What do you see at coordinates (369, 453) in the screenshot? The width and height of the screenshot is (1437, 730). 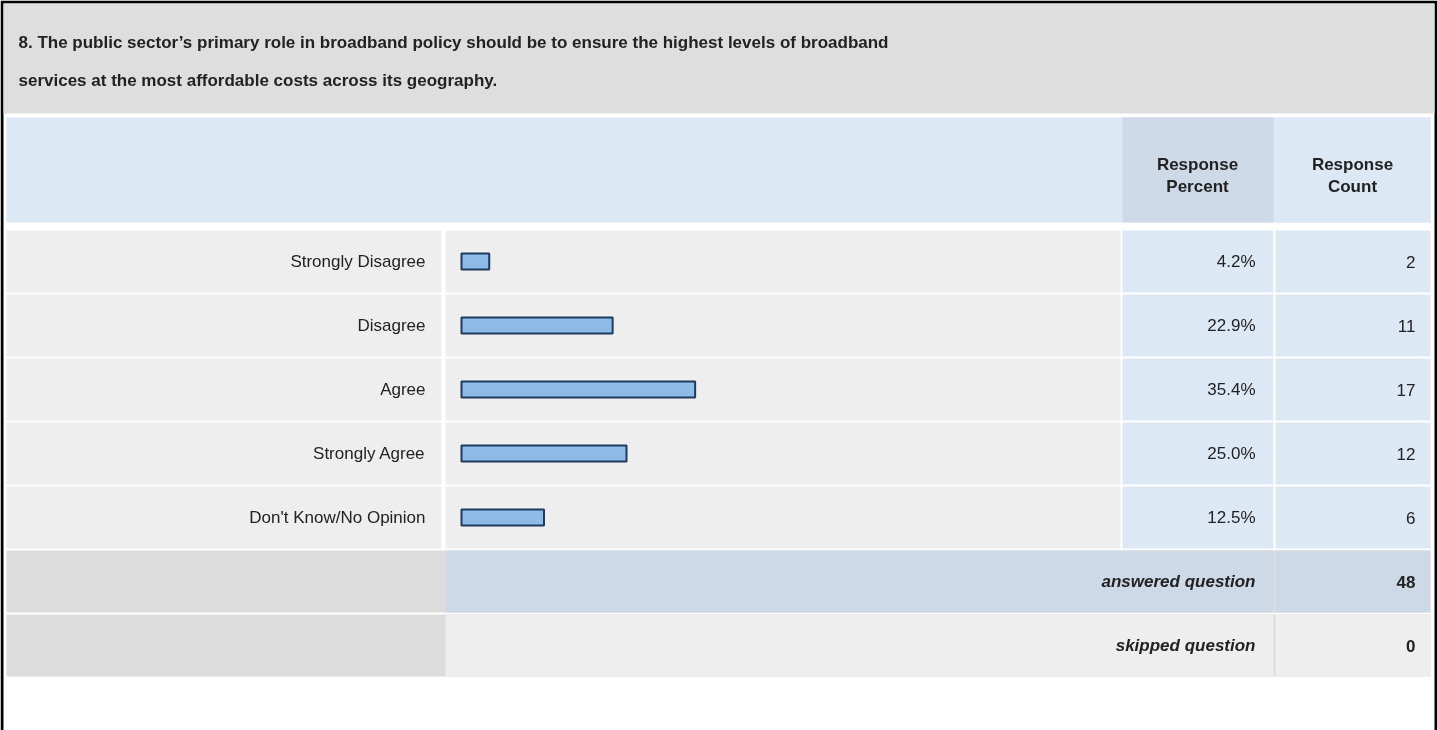 I see `y-tick-label: Strongly Agree` at bounding box center [369, 453].